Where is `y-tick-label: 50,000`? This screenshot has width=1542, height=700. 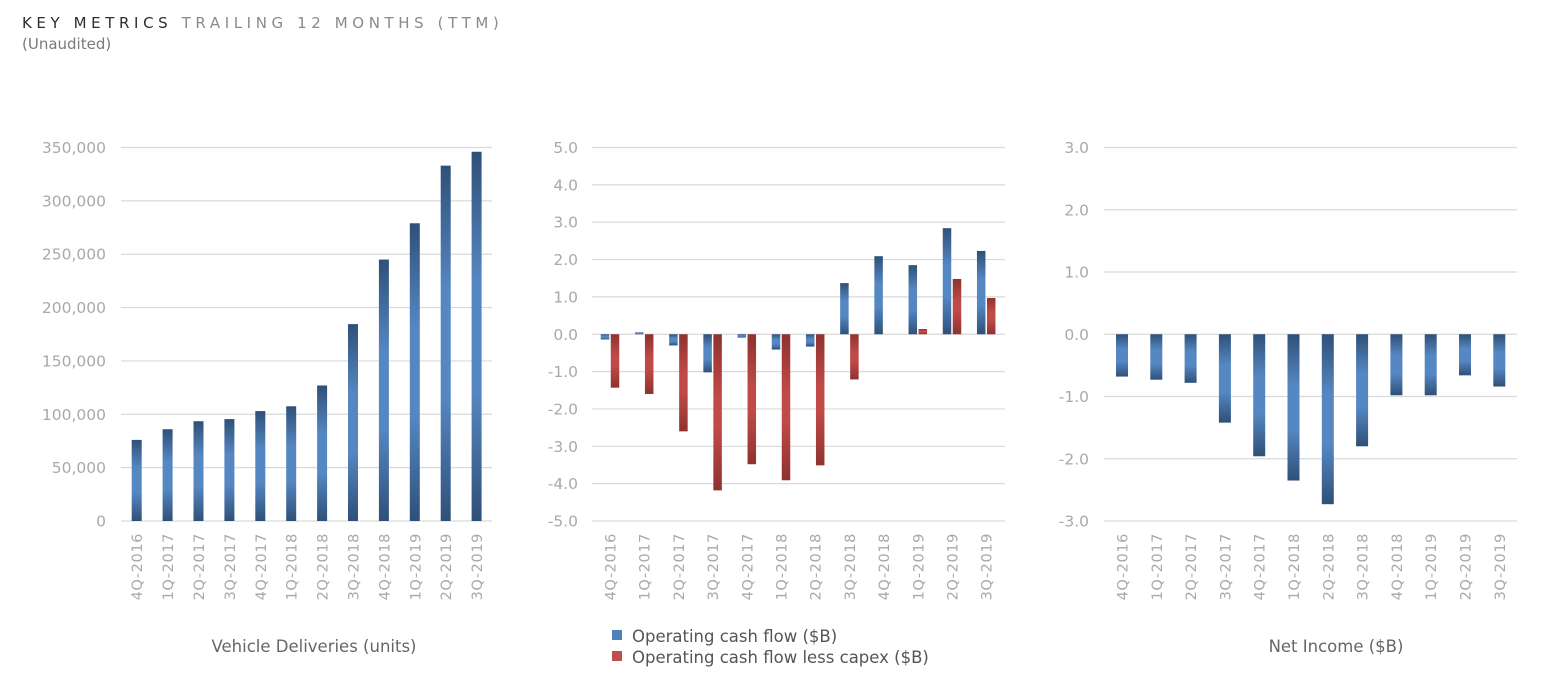
y-tick-label: 50,000 is located at coordinates (79, 468).